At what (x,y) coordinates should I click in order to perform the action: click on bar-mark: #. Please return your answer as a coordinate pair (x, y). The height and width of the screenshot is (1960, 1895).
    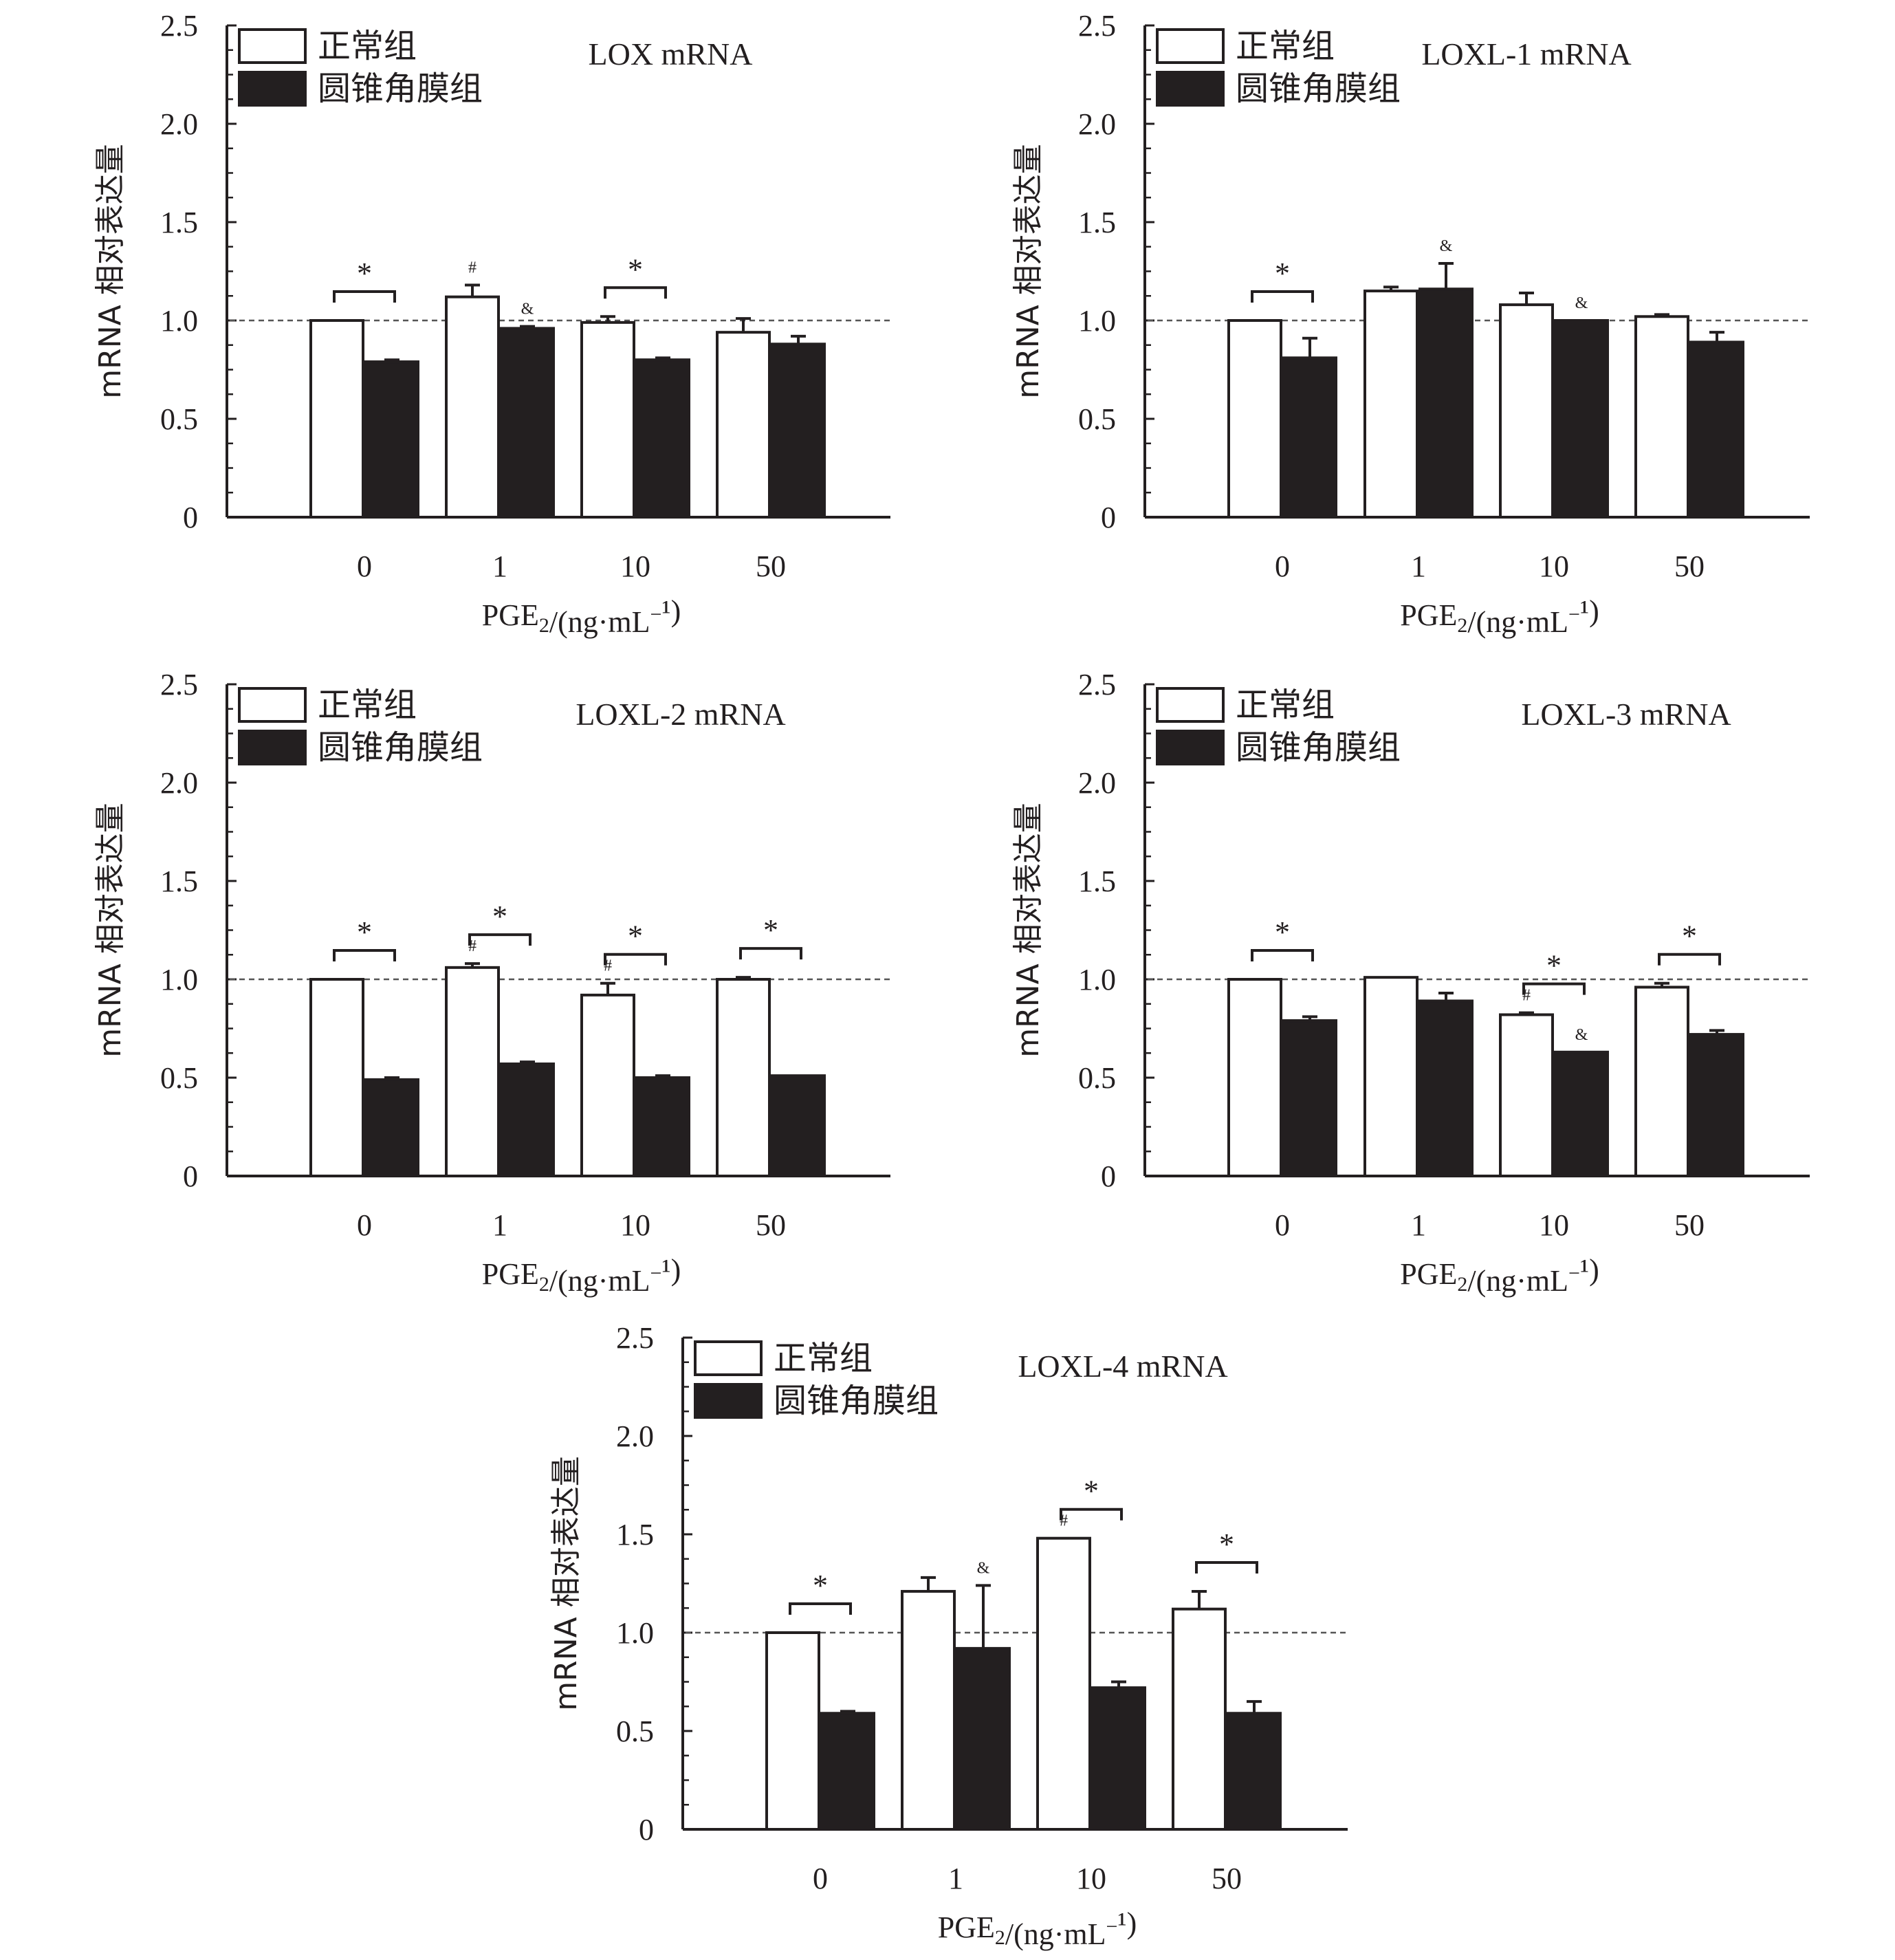
    Looking at the image, I should click on (472, 268).